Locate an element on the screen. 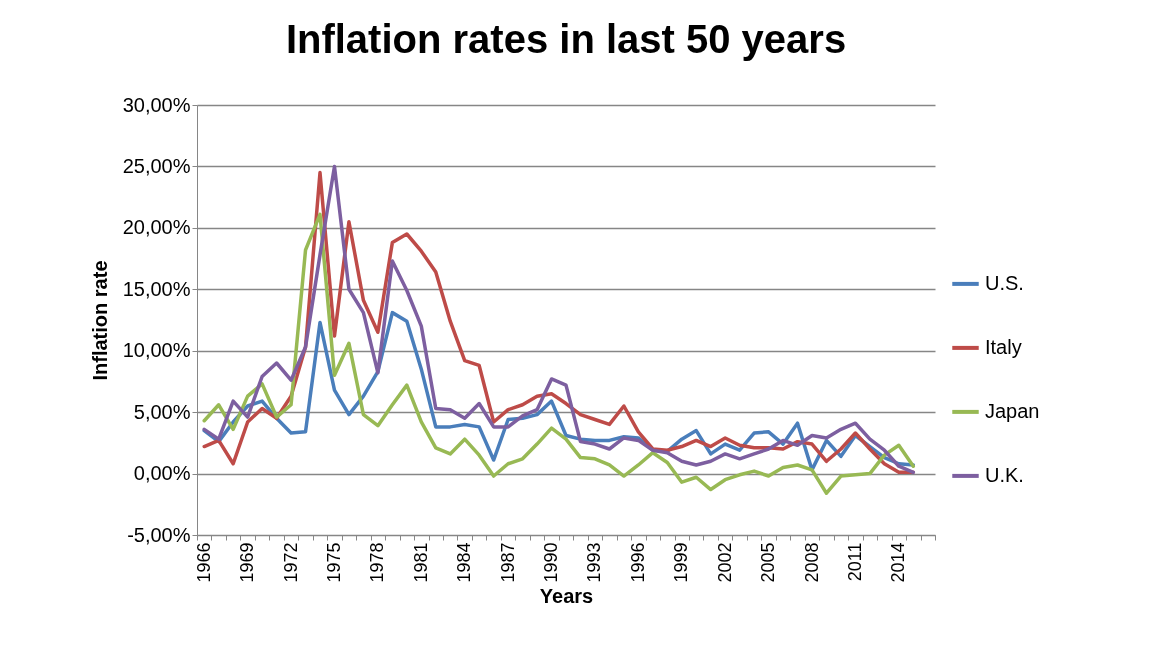 This screenshot has width=1151, height=669. x-tick-label: 2002 is located at coordinates (724, 562).